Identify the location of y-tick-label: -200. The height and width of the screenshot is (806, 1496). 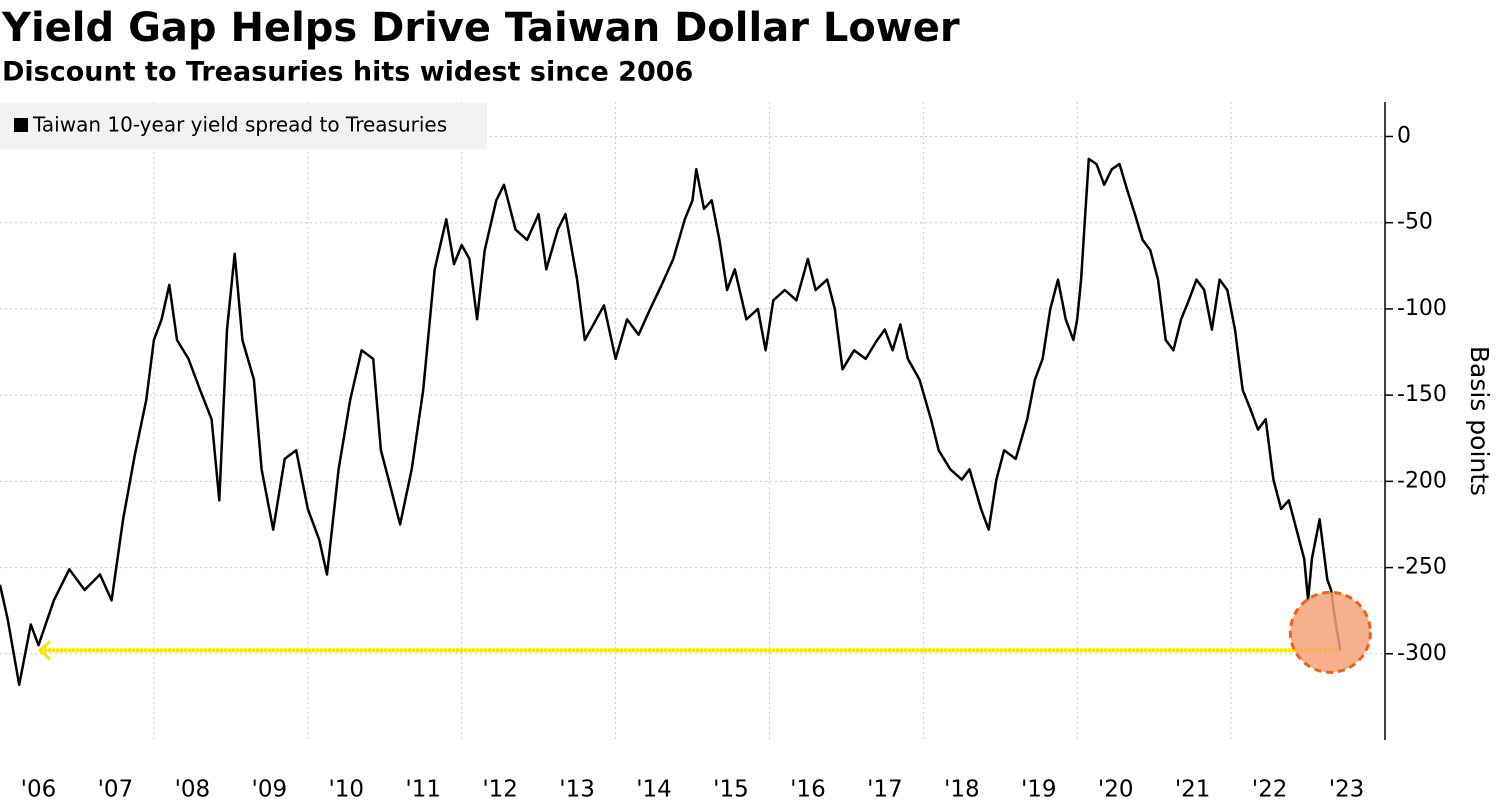
(1422, 480).